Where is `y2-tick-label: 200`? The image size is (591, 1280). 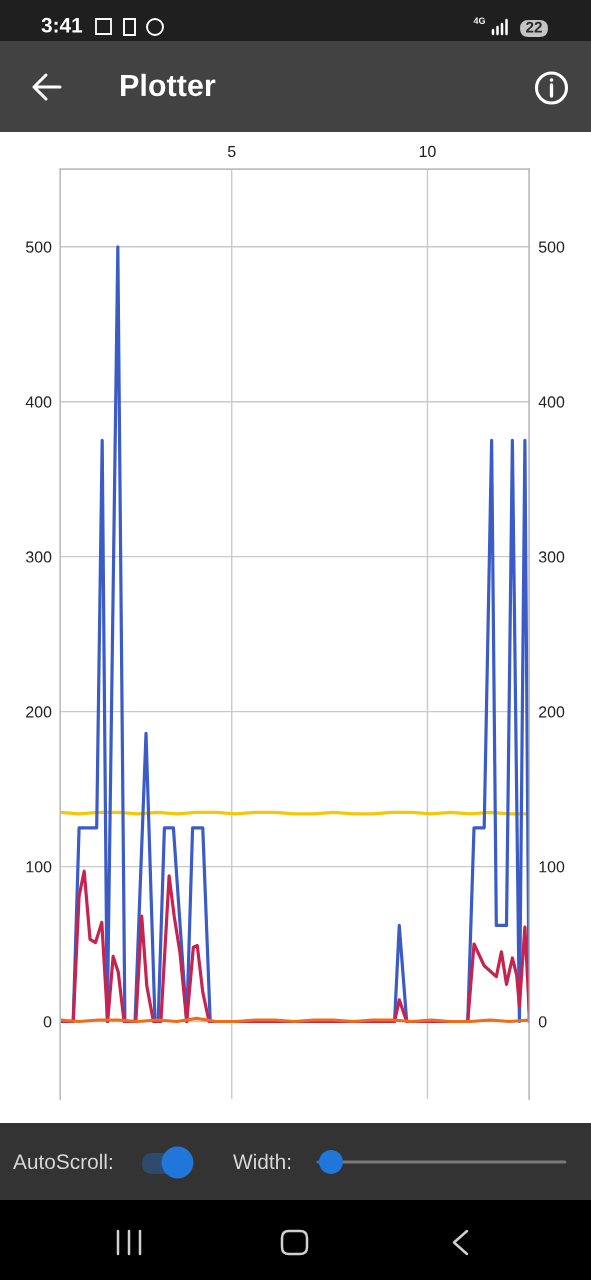
y2-tick-label: 200 is located at coordinates (552, 712).